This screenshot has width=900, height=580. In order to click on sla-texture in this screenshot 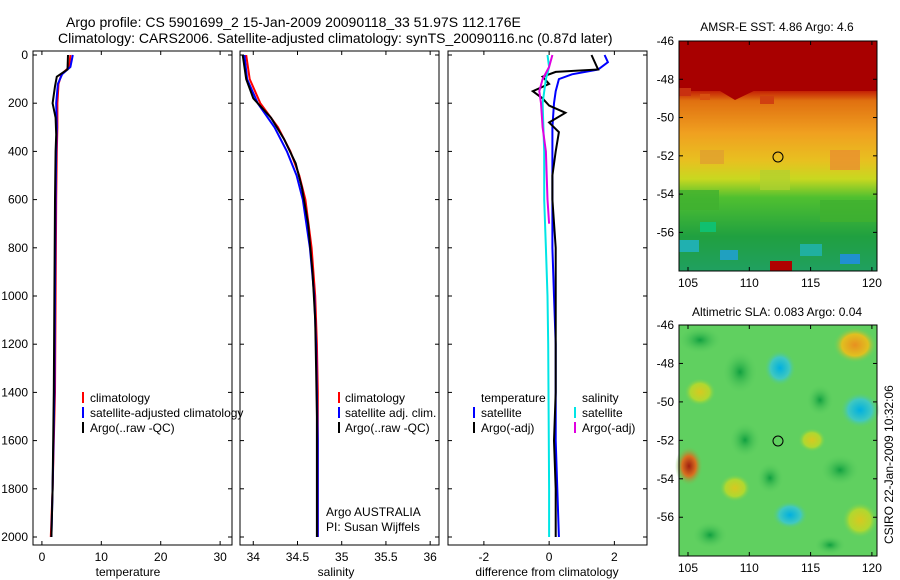, I will do `click(777, 440)`.